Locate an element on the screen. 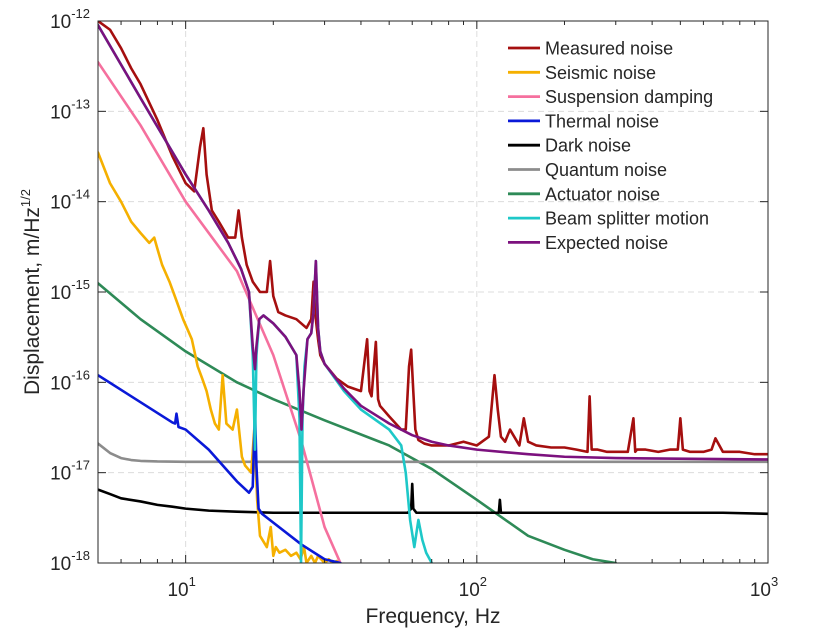  legend-label-seismic-noise: Seismic noise is located at coordinates (600, 73).